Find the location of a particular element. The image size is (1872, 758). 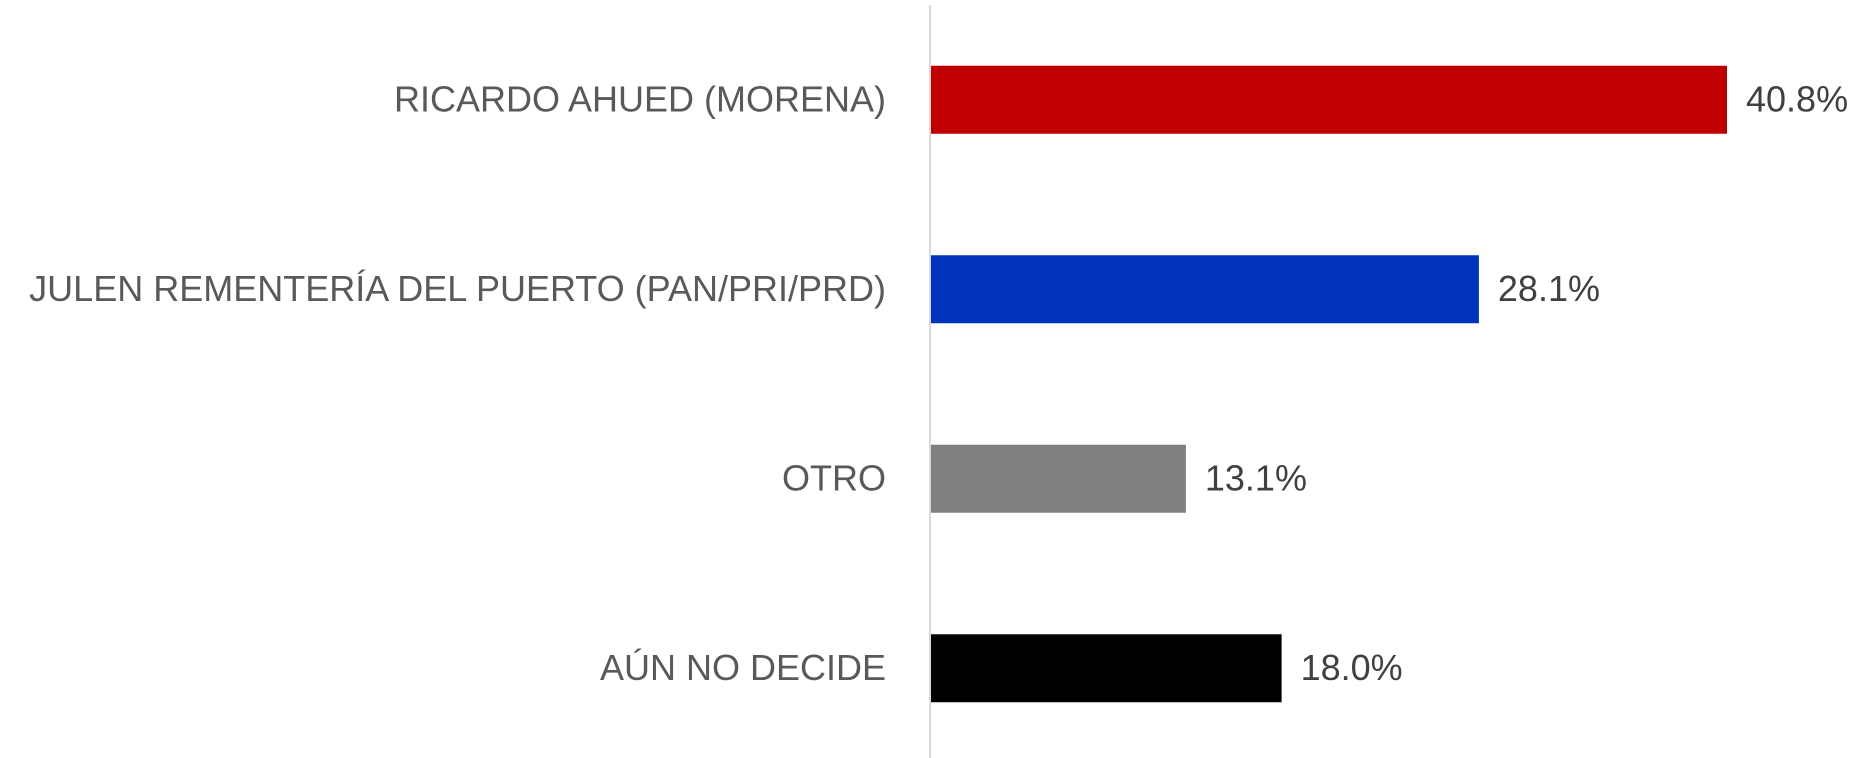

category-label: AÚN NO DECIDE is located at coordinates (743, 667).